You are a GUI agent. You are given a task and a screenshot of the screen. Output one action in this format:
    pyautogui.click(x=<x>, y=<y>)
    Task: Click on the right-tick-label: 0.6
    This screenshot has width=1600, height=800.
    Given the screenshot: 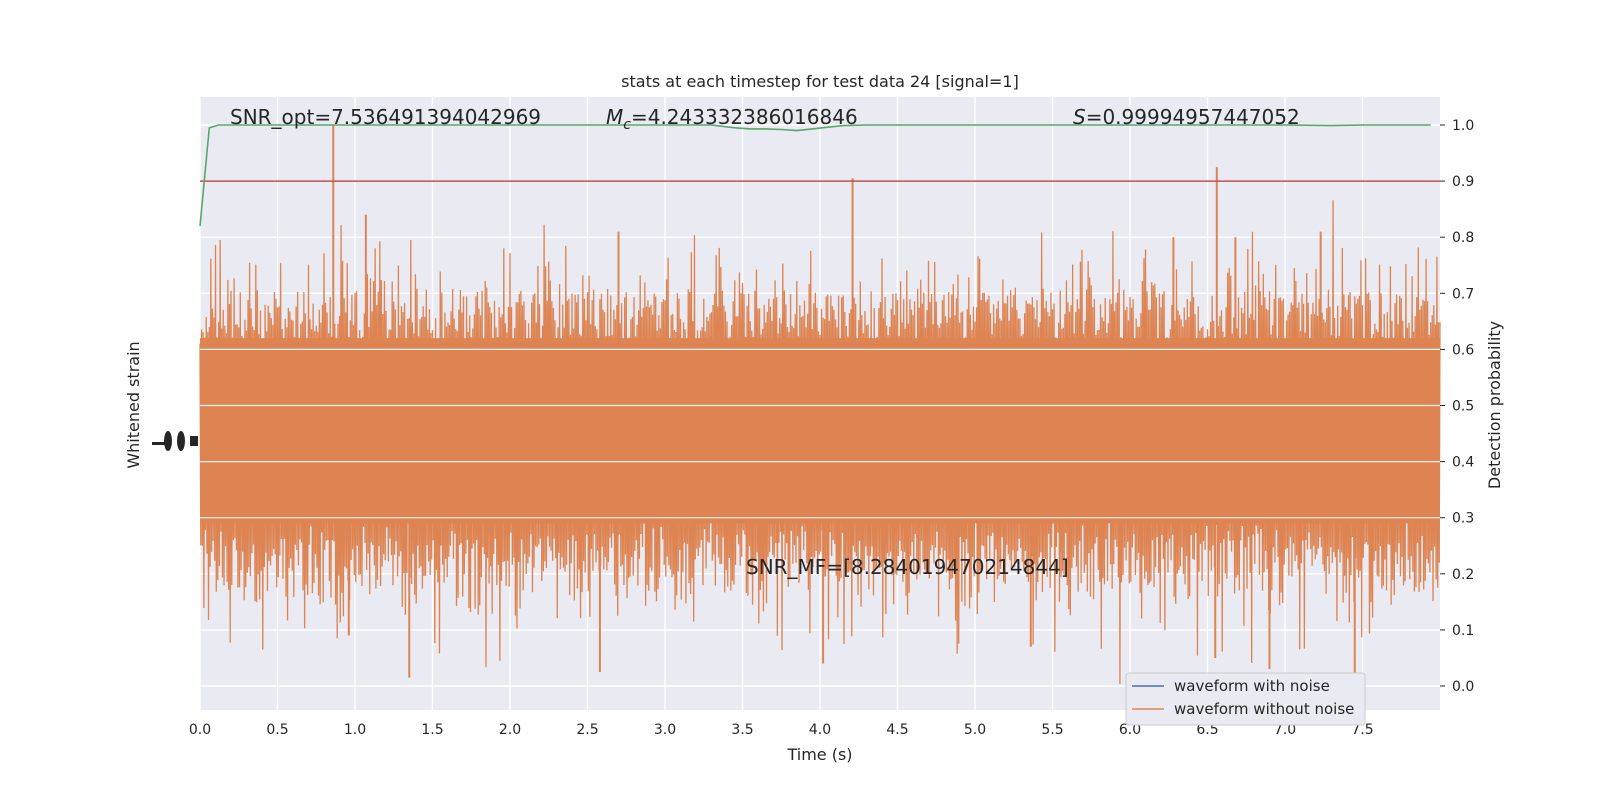 What is the action you would take?
    pyautogui.click(x=1463, y=350)
    